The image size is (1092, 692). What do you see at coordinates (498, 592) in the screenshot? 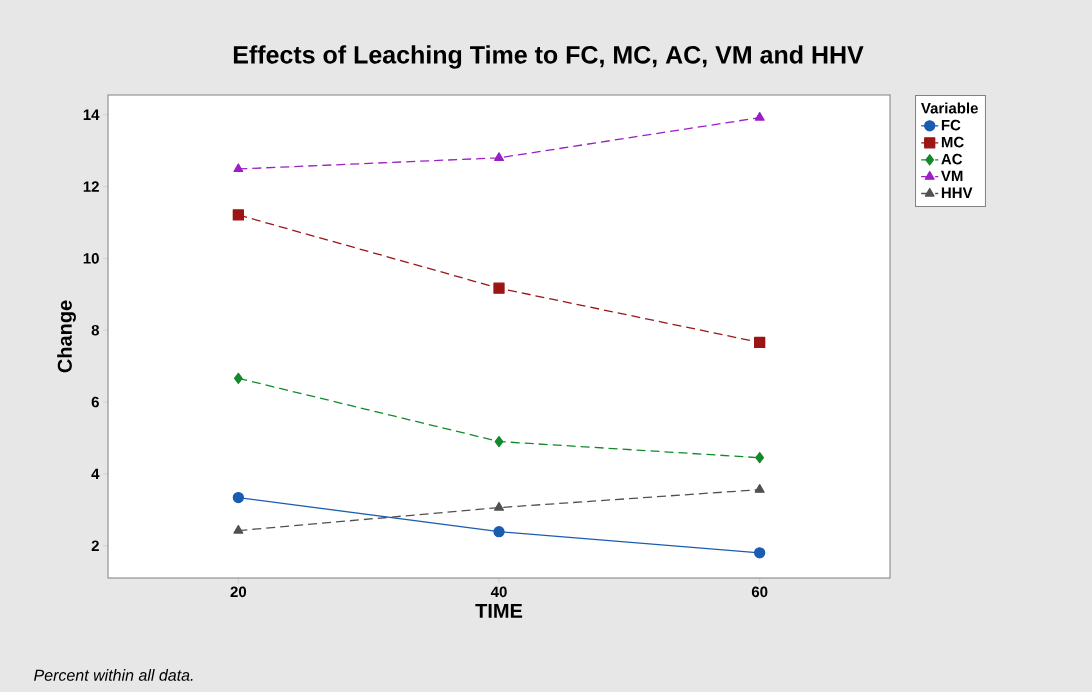
I see `x-tick-label: 40` at bounding box center [498, 592].